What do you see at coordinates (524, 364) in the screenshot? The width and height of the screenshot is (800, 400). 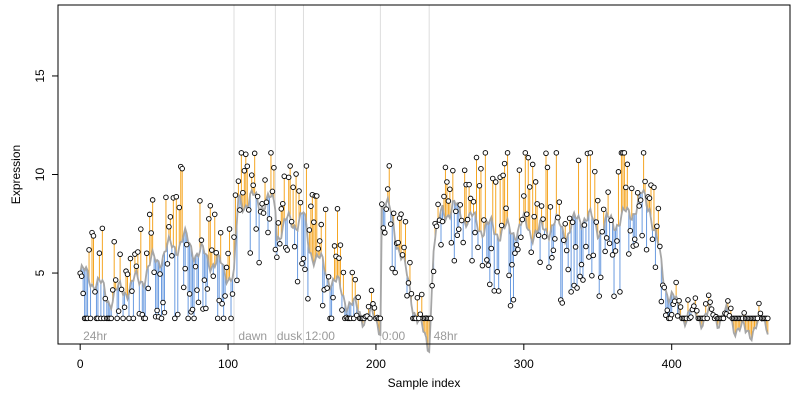 I see `x-tick-label: 300` at bounding box center [524, 364].